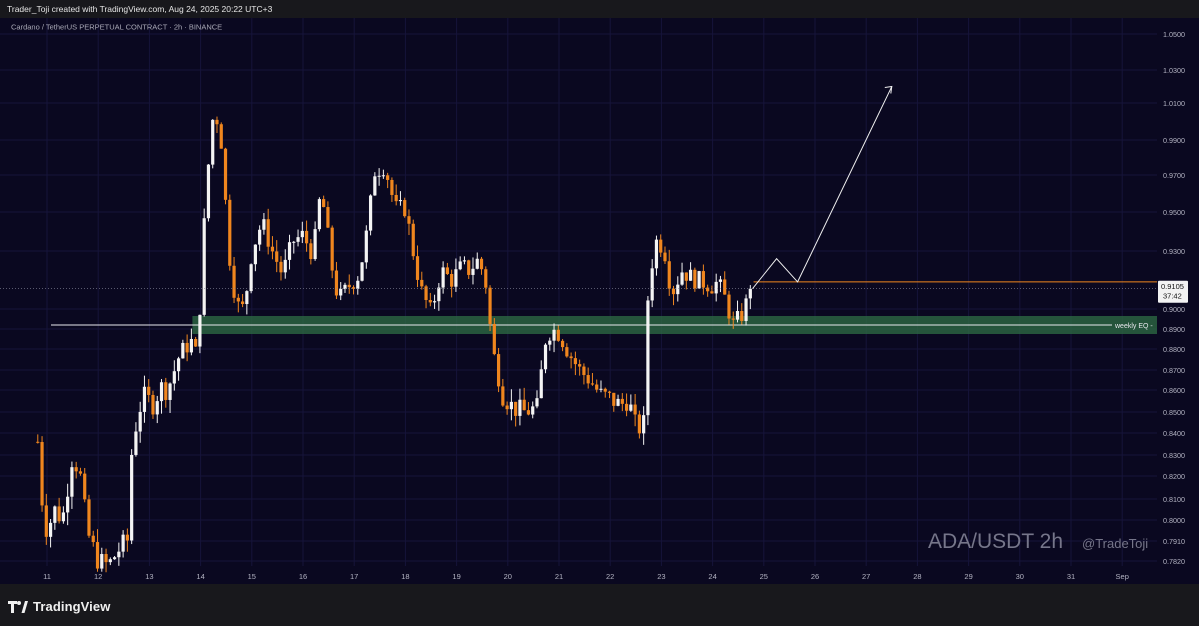  I want to click on x-tick-label: 20, so click(508, 576).